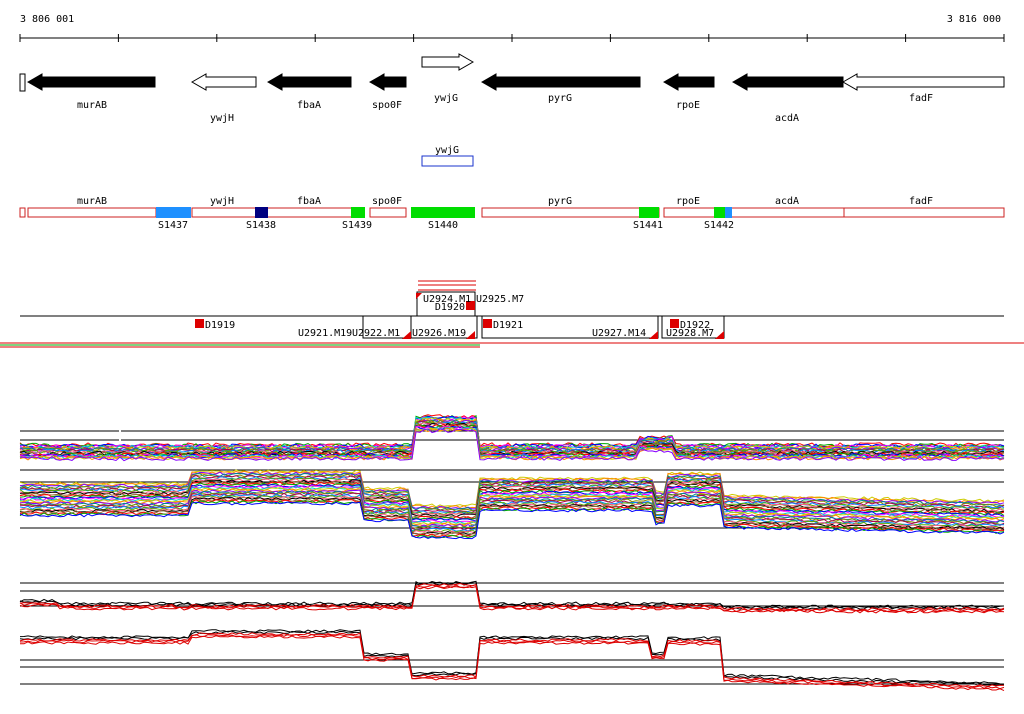  Describe the element at coordinates (376, 333) in the screenshot. I see `svg-text: U2922.M1` at that location.